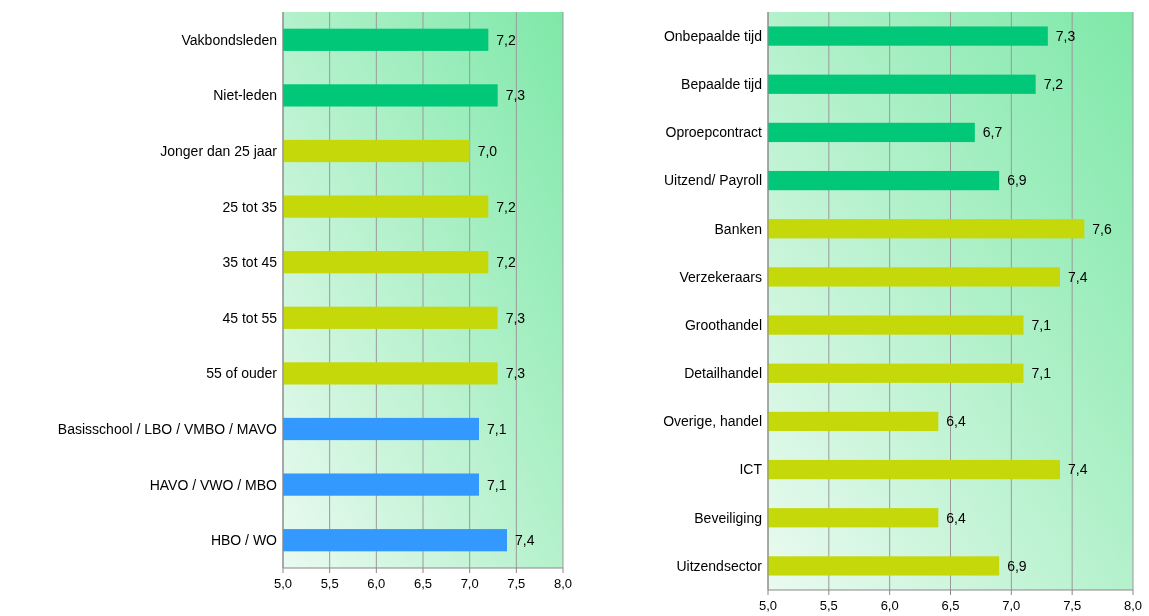 This screenshot has width=1149, height=616. I want to click on y-tick-label: Overige, handel, so click(712, 421).